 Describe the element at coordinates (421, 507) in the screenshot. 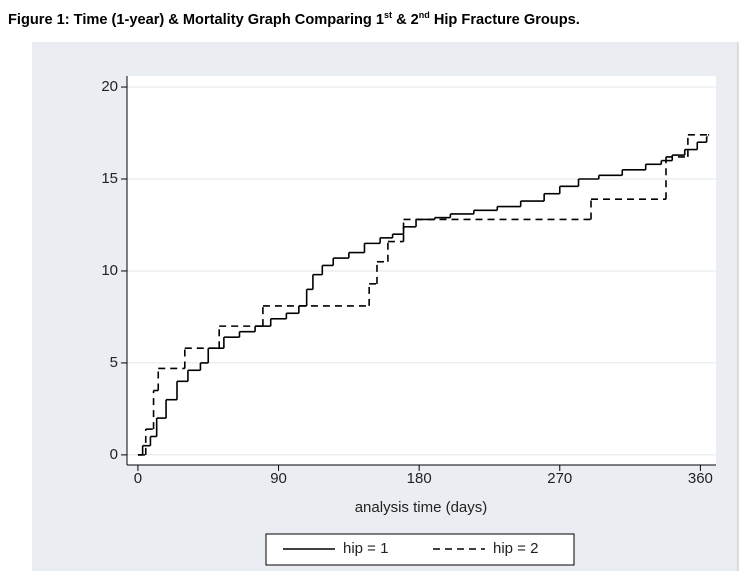

I see `x-axis-label: analysis time (days)` at that location.